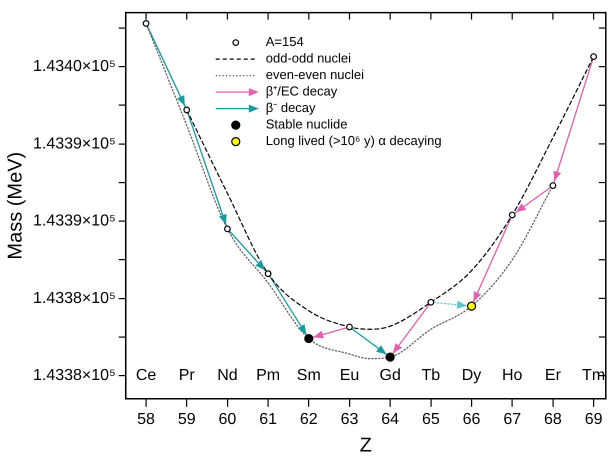 This screenshot has height=462, width=611. Describe the element at coordinates (146, 419) in the screenshot. I see `x-tick-label: 58` at that location.